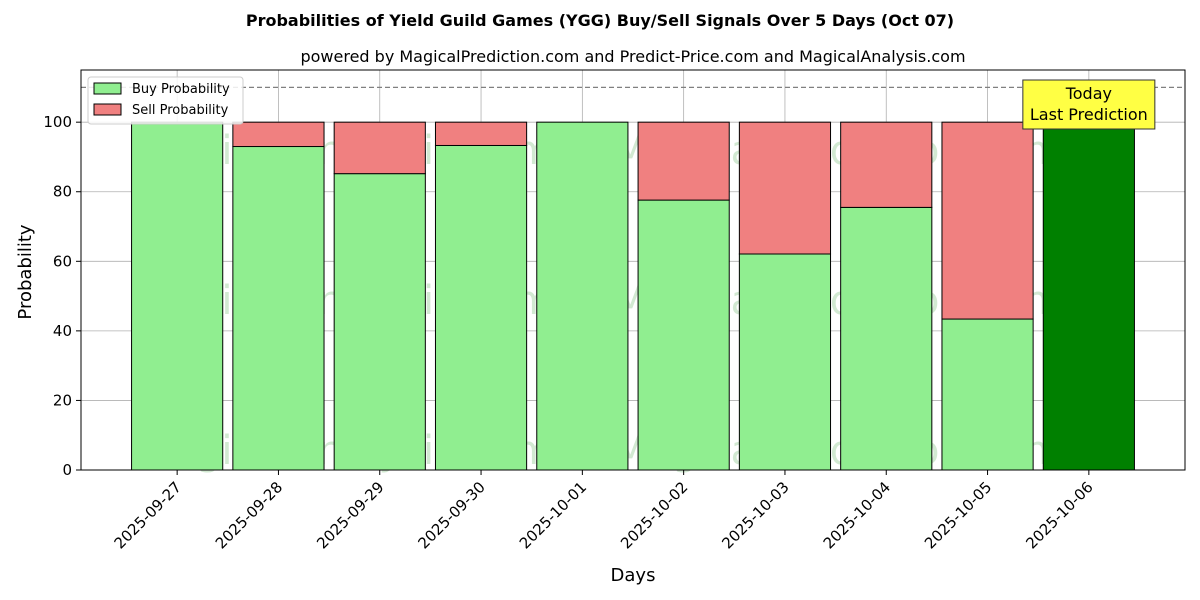 The image size is (1200, 600). I want to click on legend-label: Sell Probability, so click(180, 110).